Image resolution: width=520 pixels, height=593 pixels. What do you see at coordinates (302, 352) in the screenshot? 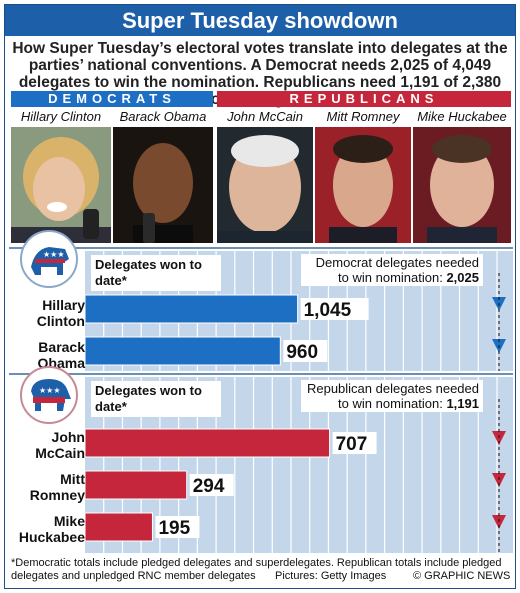
I see `dem-value-label-1: 960` at bounding box center [302, 352].